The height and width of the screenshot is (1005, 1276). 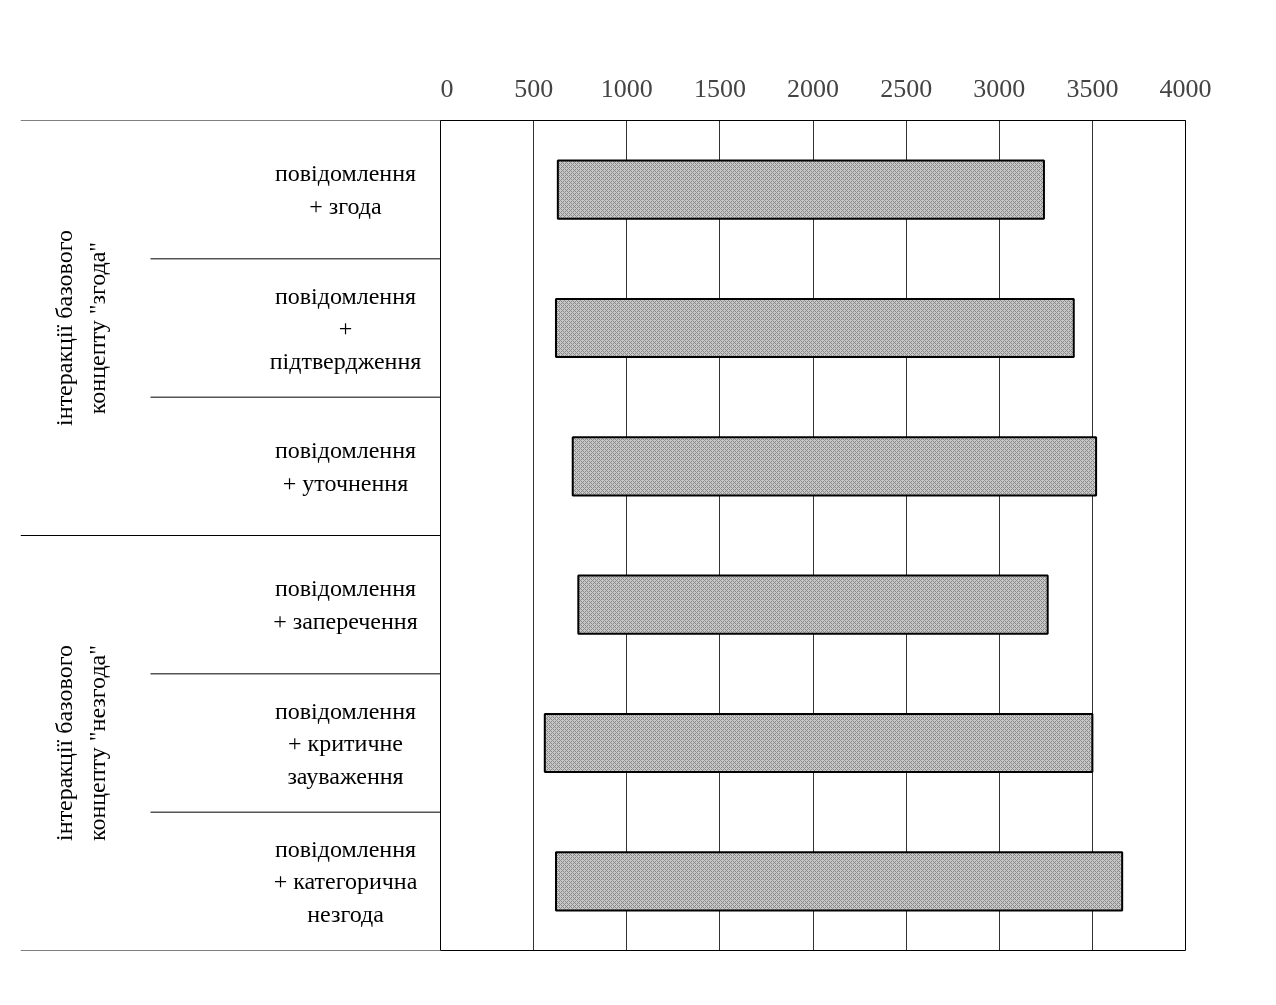 What do you see at coordinates (1185, 88) in the screenshot?
I see `x-tick-label: 4000` at bounding box center [1185, 88].